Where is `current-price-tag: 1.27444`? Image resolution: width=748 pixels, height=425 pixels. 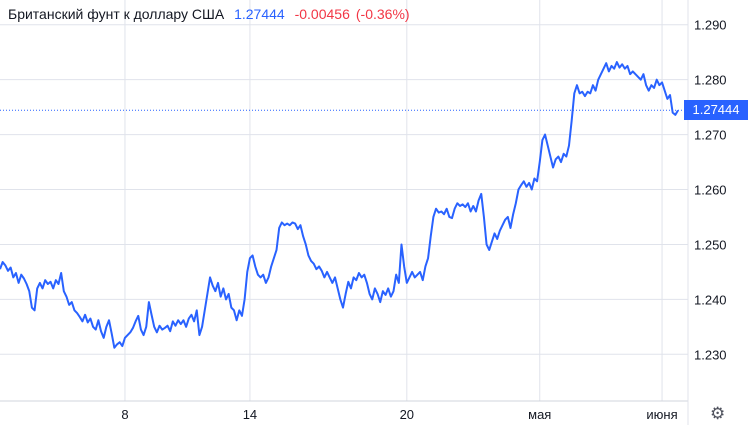 current-price-tag: 1.27444 is located at coordinates (716, 110).